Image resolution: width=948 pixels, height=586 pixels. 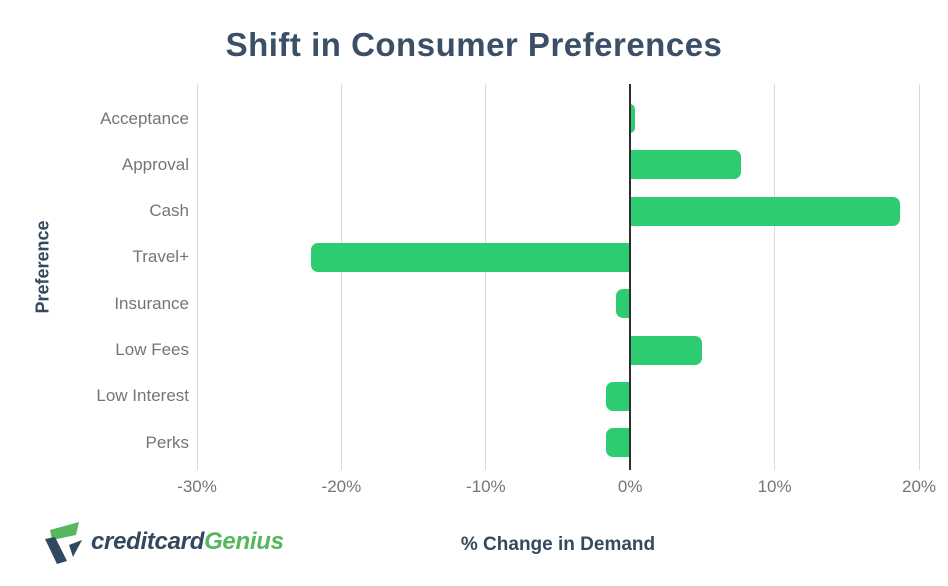 I want to click on bar-acceptance, so click(x=632, y=118).